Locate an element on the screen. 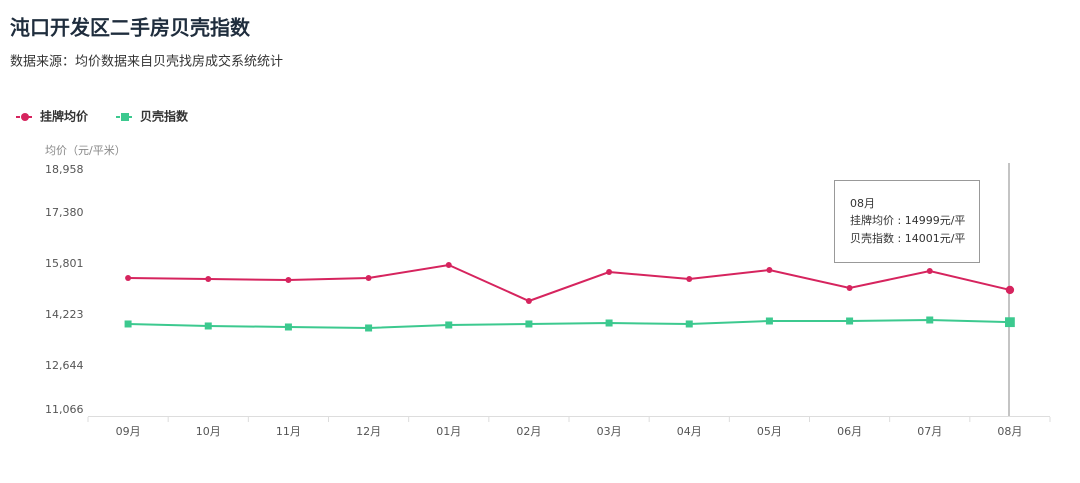 This screenshot has height=483, width=1080. x-tick-label: 07月 is located at coordinates (929, 431).